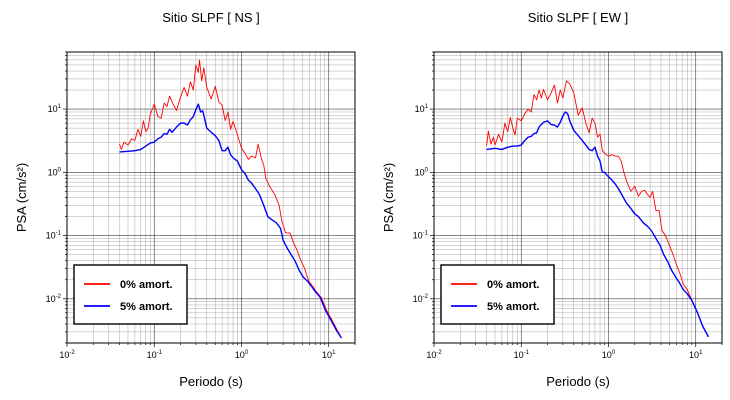  What do you see at coordinates (578, 17) in the screenshot?
I see `chart-title: Sitio SLPF [ EW ]` at bounding box center [578, 17].